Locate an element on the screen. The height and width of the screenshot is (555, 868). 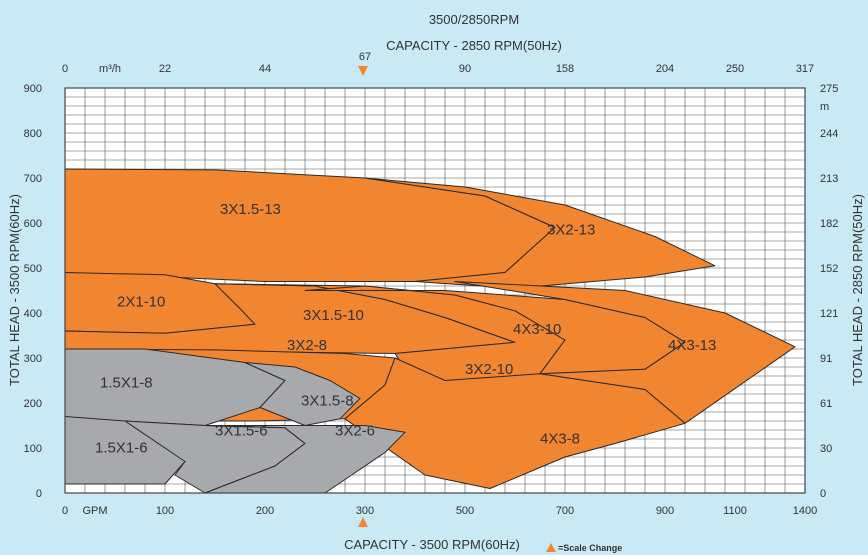
right-axis-title: TOTAL HEAD - 2850 RPM(50Hz) is located at coordinates (857, 290).